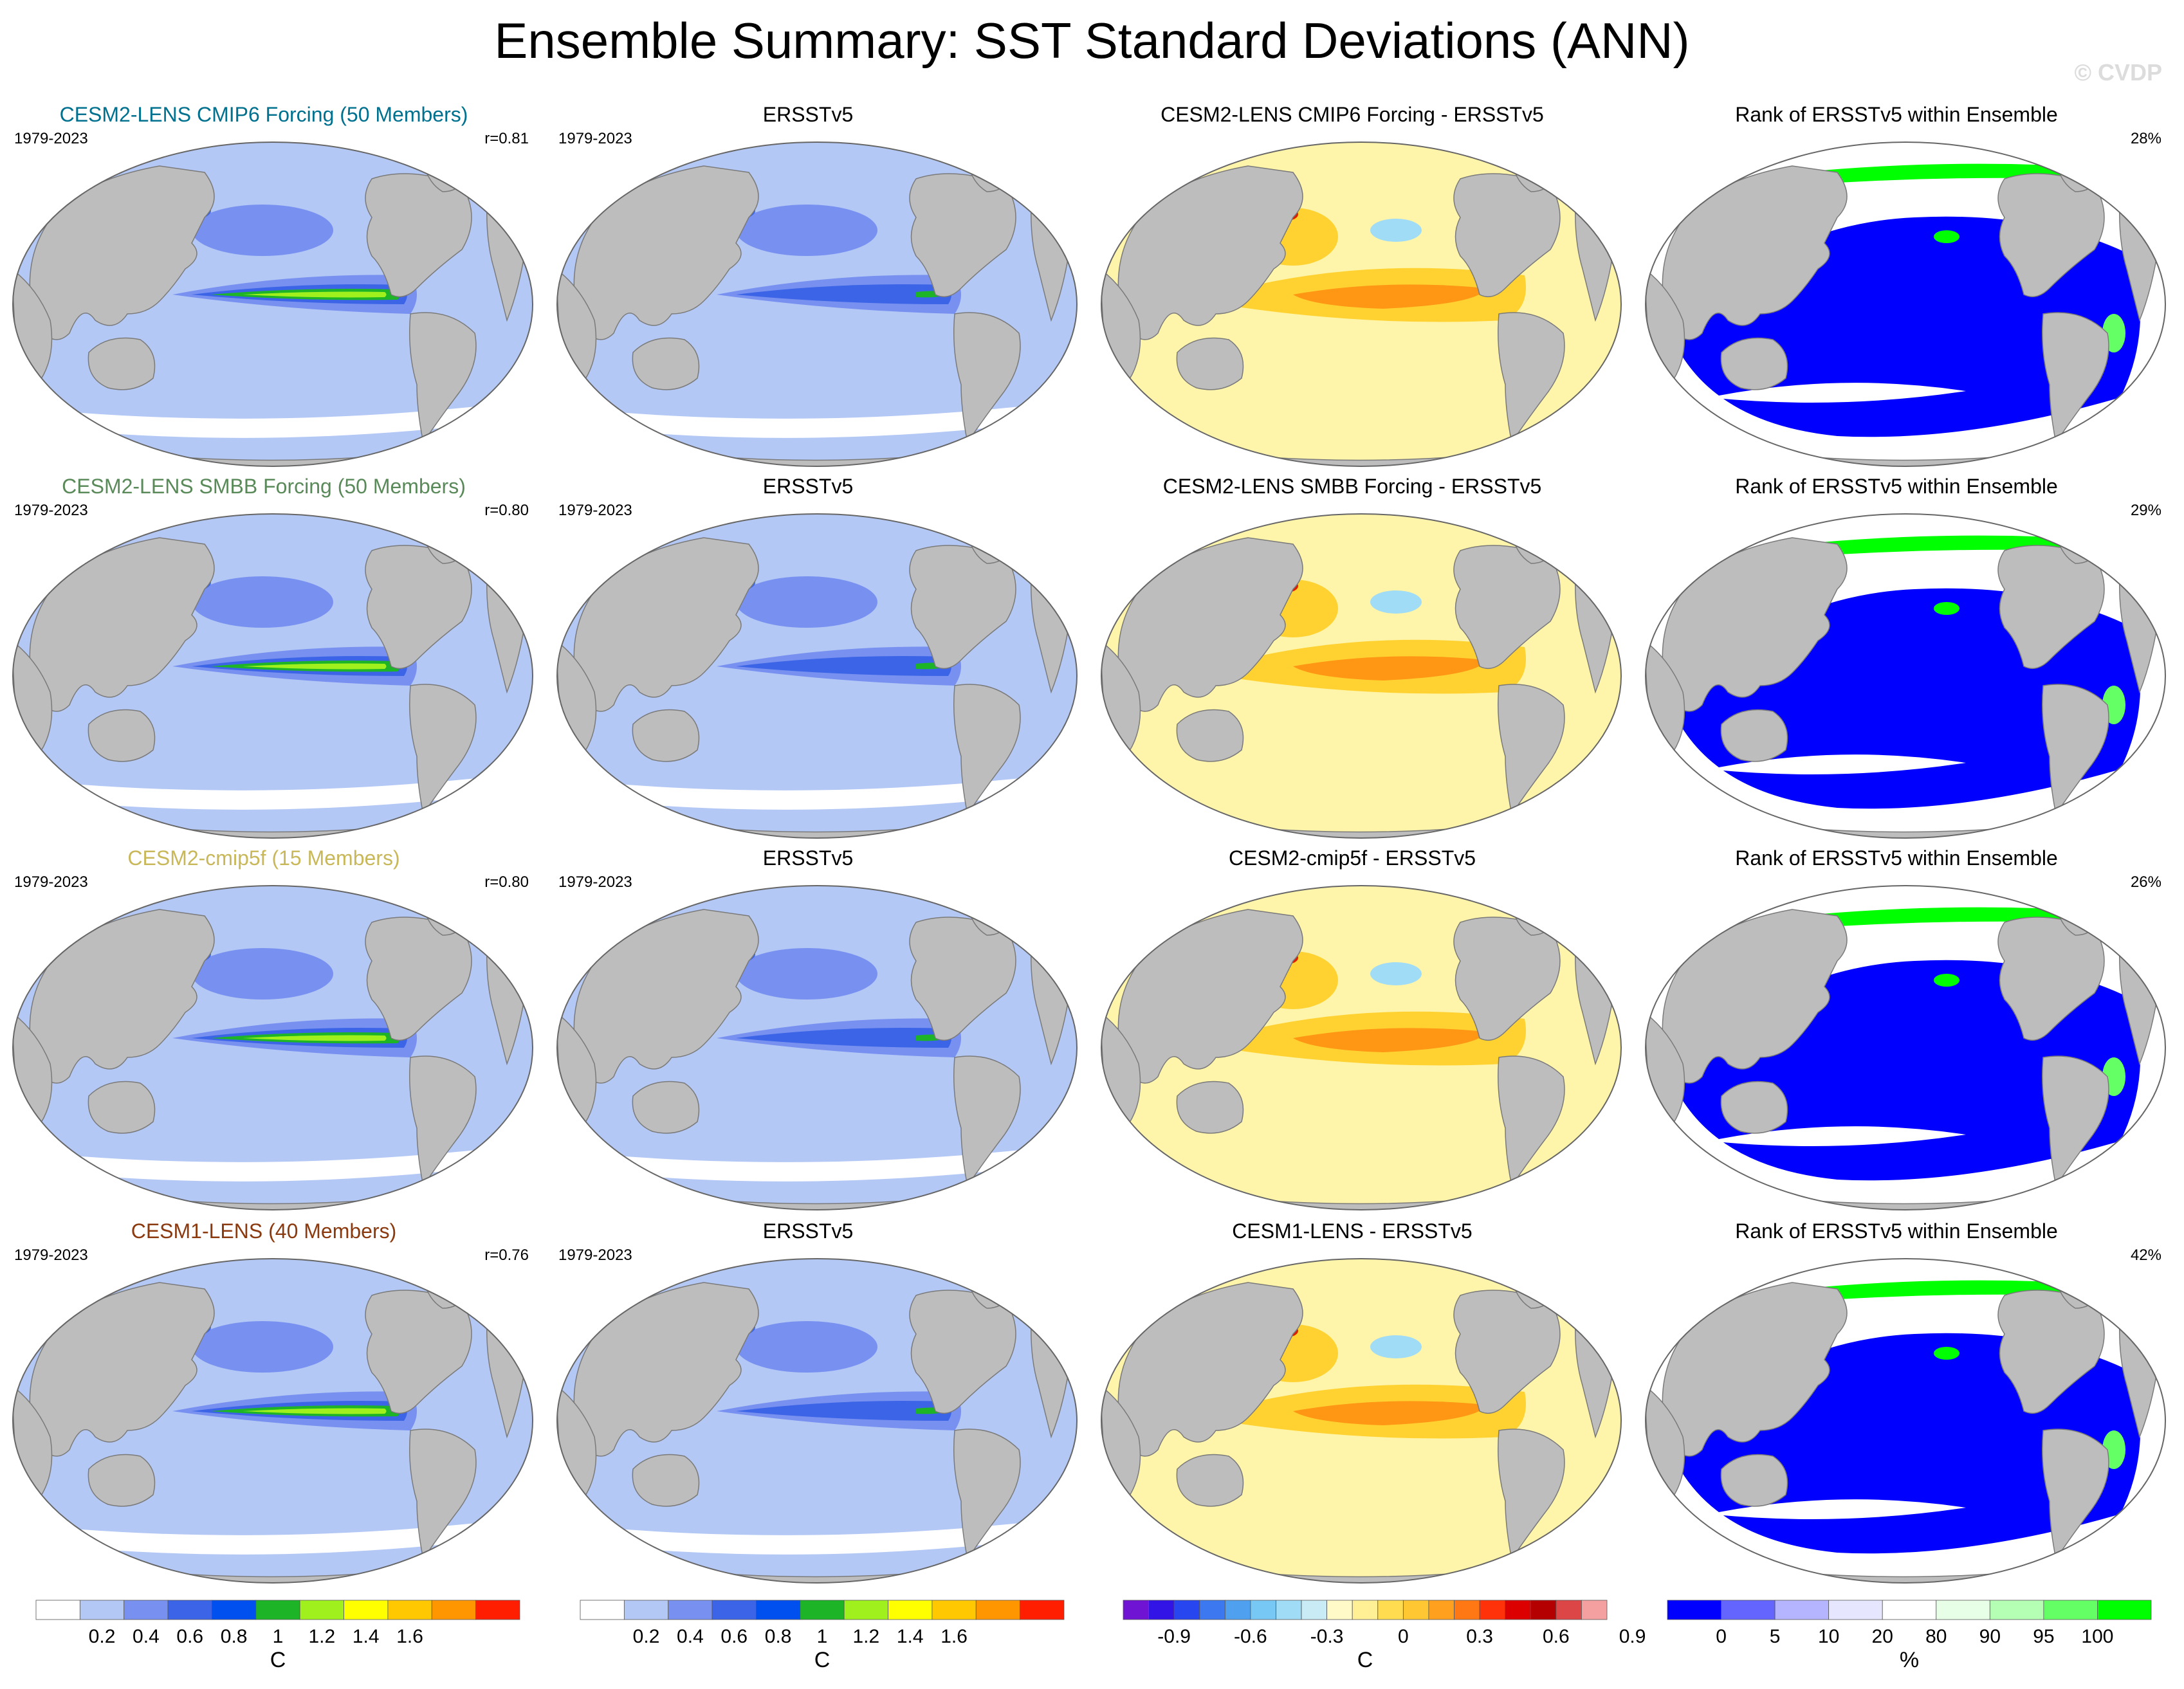 This screenshot has width=2184, height=1689. I want to click on colorbar-1-tick: 1.6, so click(955, 1637).